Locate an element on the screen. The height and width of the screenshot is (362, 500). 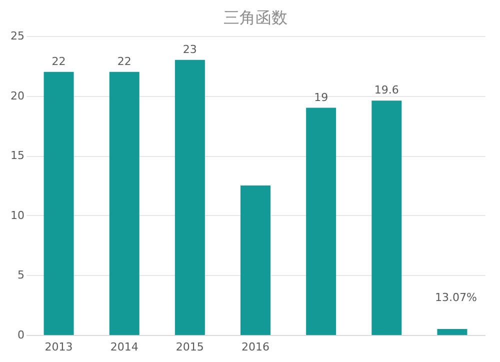
chart-title: 三角函数 is located at coordinates (256, 17).